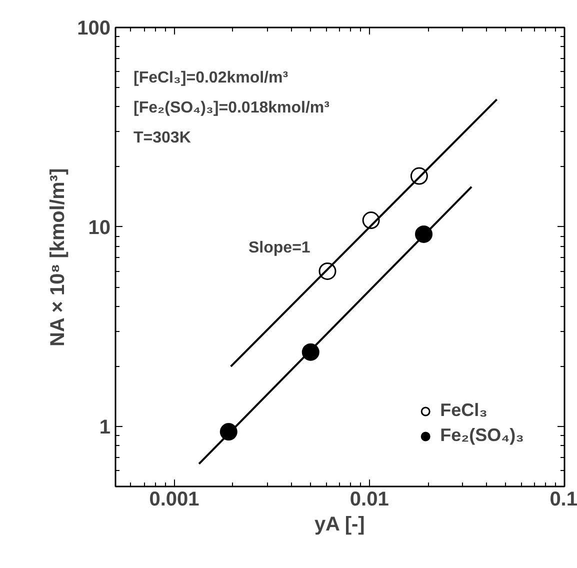 This screenshot has width=577, height=568. Describe the element at coordinates (464, 410) in the screenshot. I see `legend-label: FeCl₃` at that location.